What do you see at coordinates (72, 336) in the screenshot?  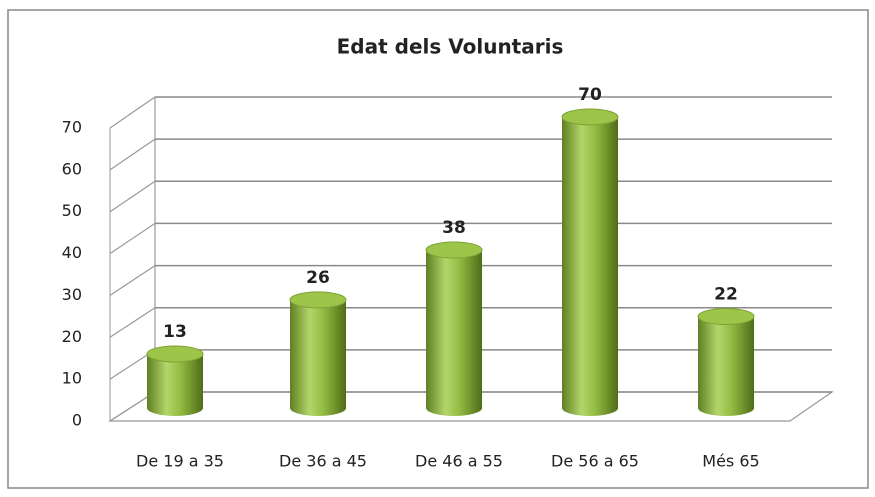 I see `y-tick-label: 20` at bounding box center [72, 336].